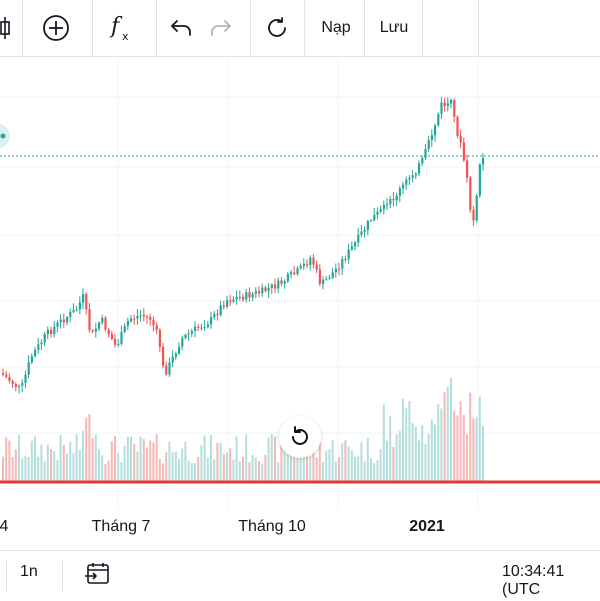 This screenshot has width=600, height=601. What do you see at coordinates (300, 437) in the screenshot?
I see `reset-chart-button` at bounding box center [300, 437].